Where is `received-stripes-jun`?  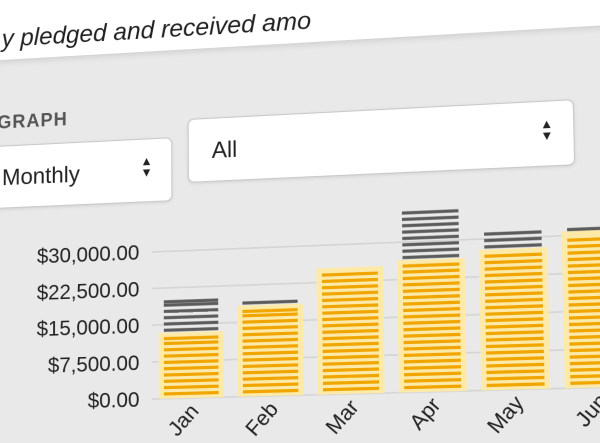
received-stripes-jun is located at coordinates (583, 310).